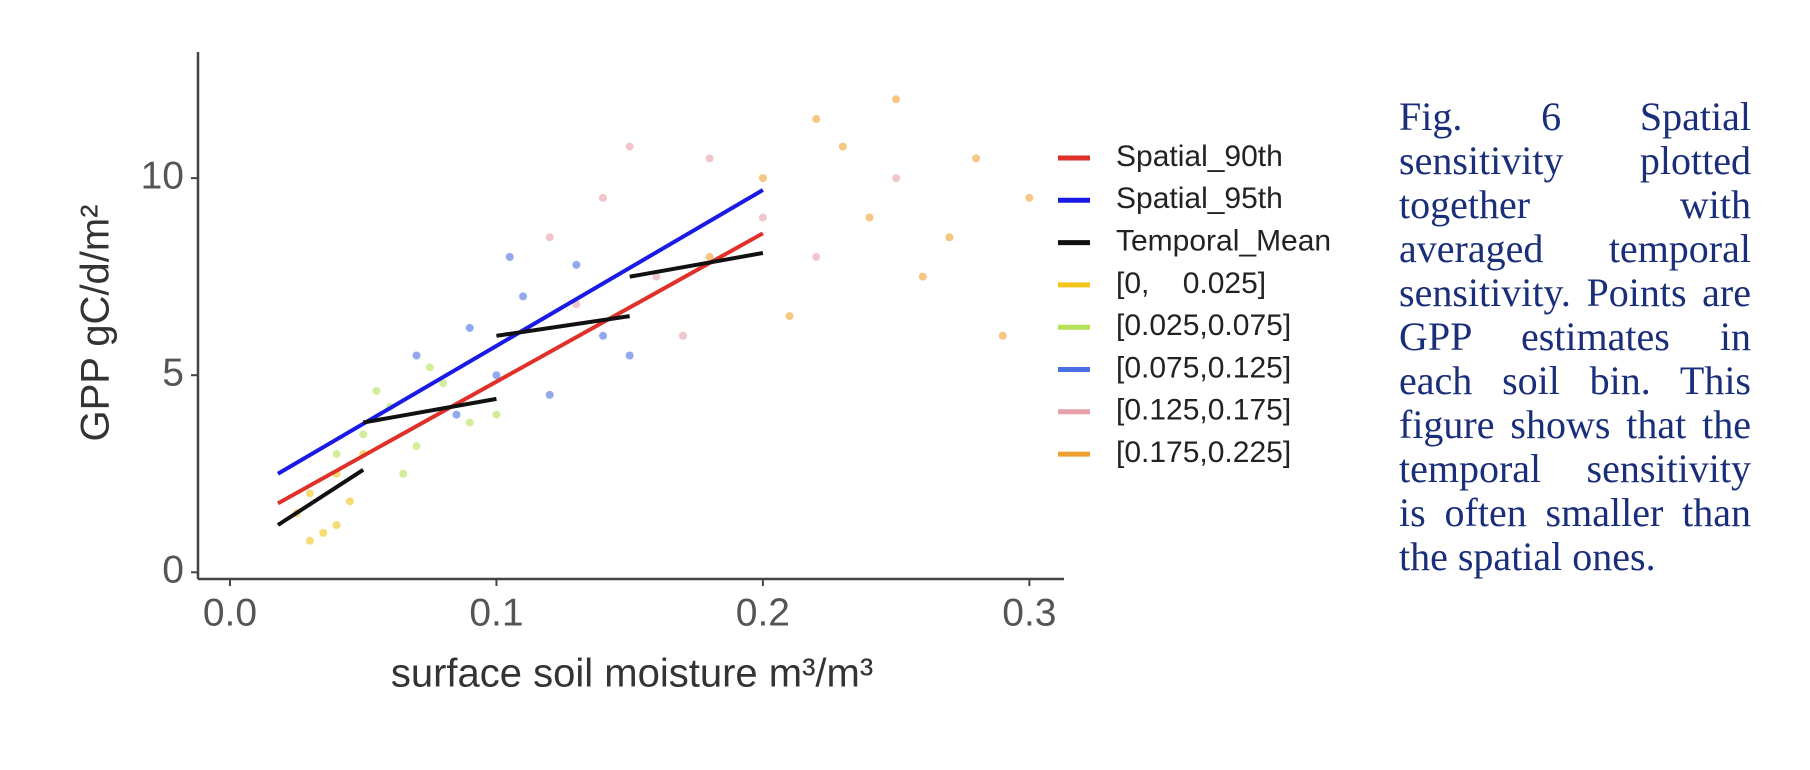 The image size is (1810, 770). Describe the element at coordinates (1199, 198) in the screenshot. I see `legend-label: Spatial_95th` at that location.